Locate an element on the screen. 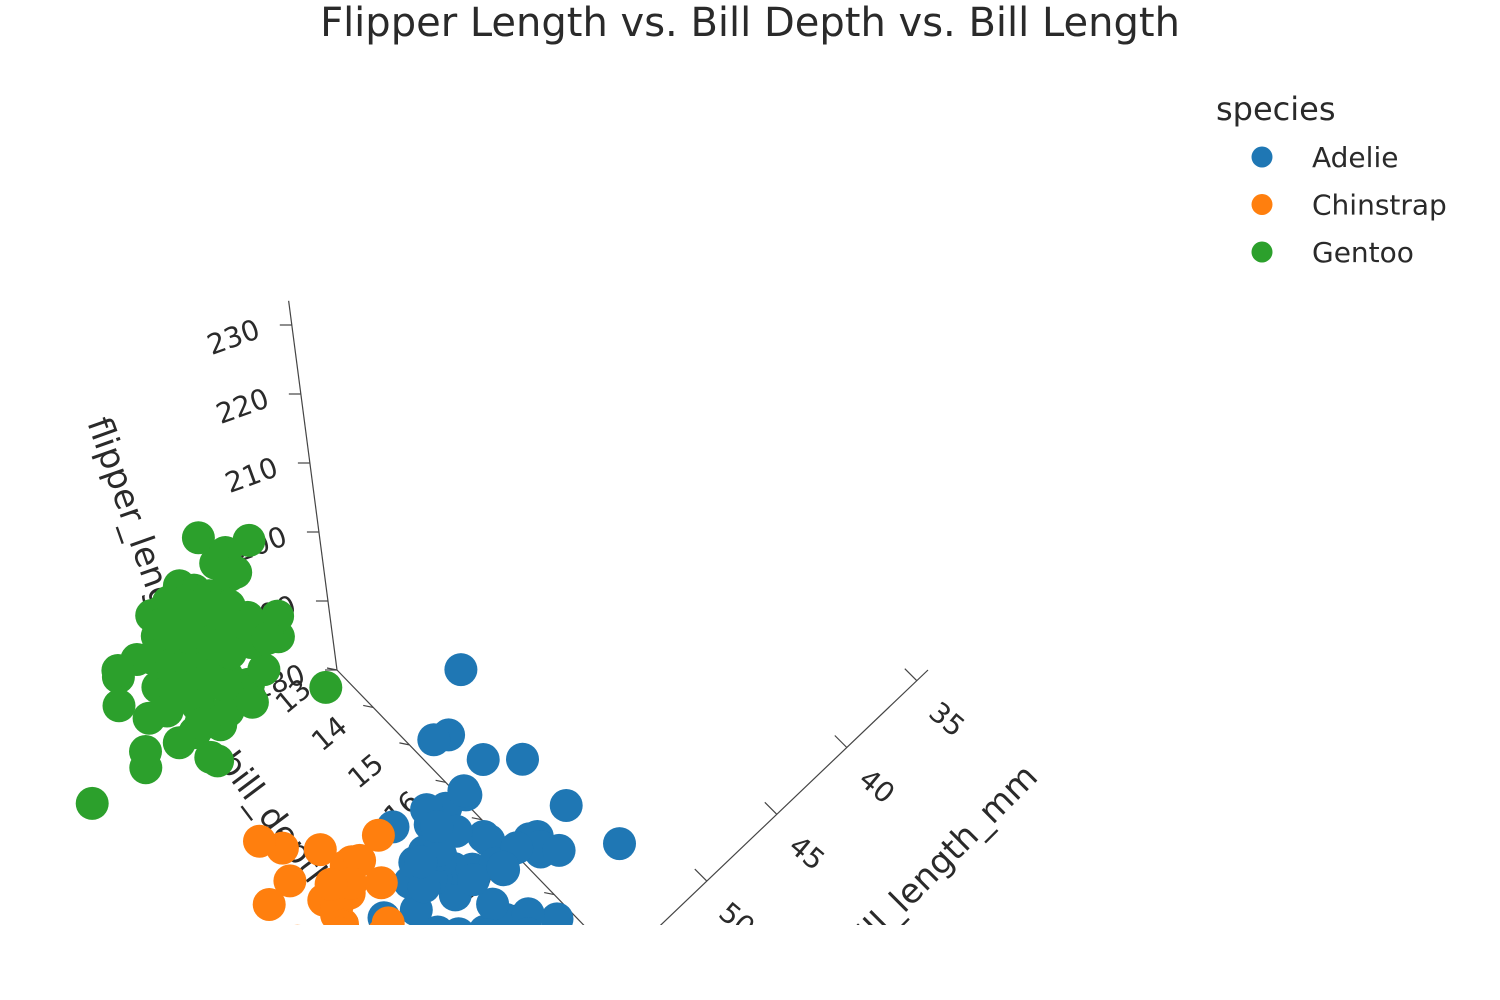 The height and width of the screenshot is (1000, 1500). series-chinstrap is located at coordinates (325, 909).